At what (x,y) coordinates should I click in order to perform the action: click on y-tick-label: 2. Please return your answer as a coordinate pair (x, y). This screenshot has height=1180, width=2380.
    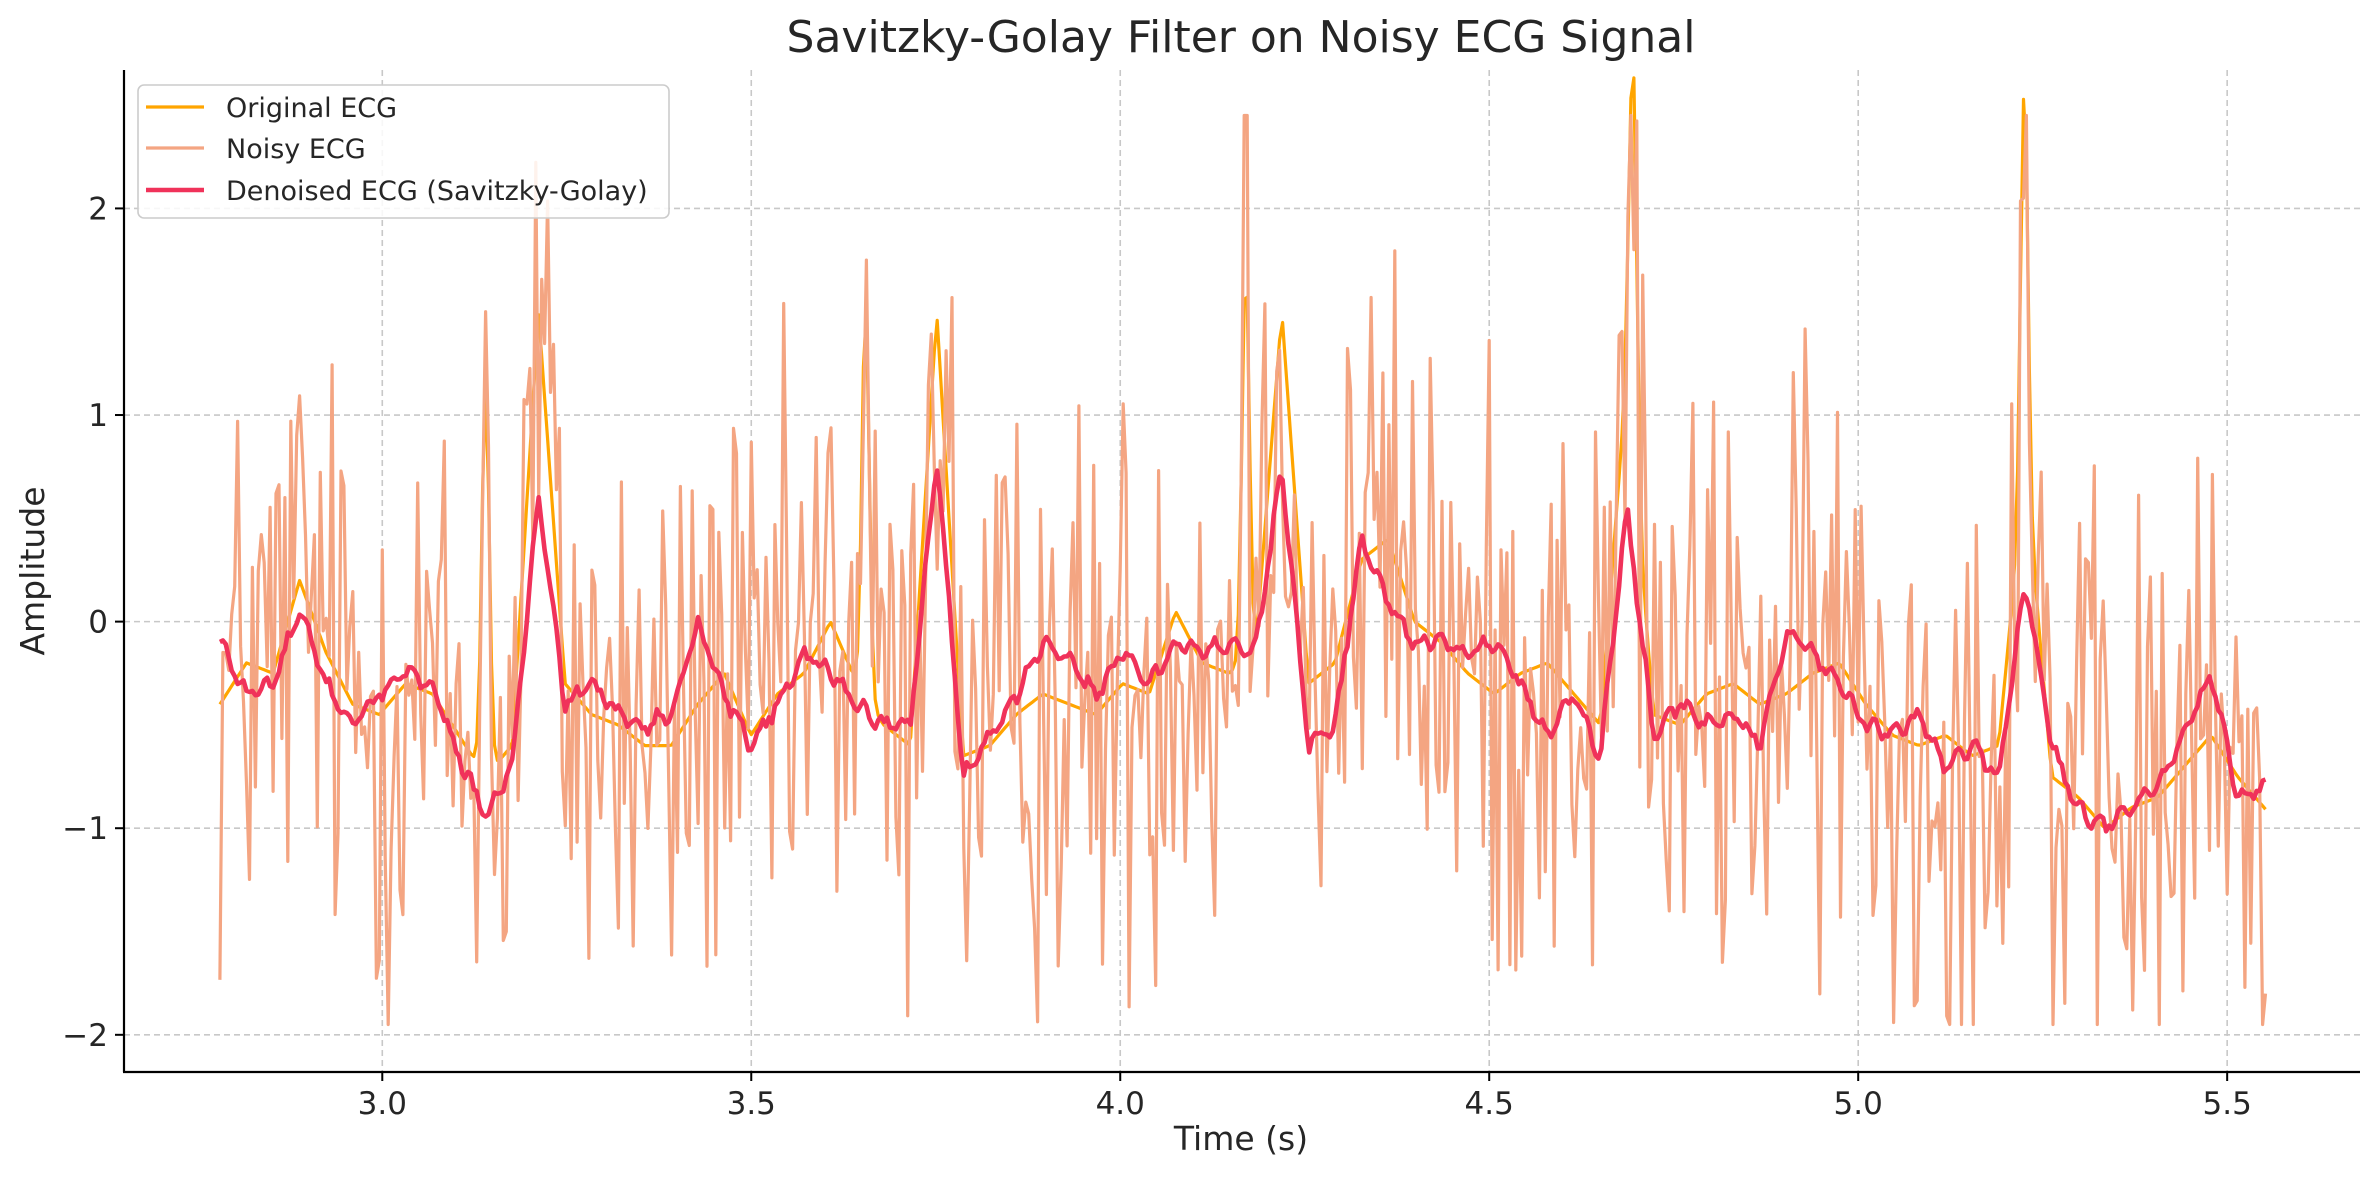
    Looking at the image, I should click on (98, 209).